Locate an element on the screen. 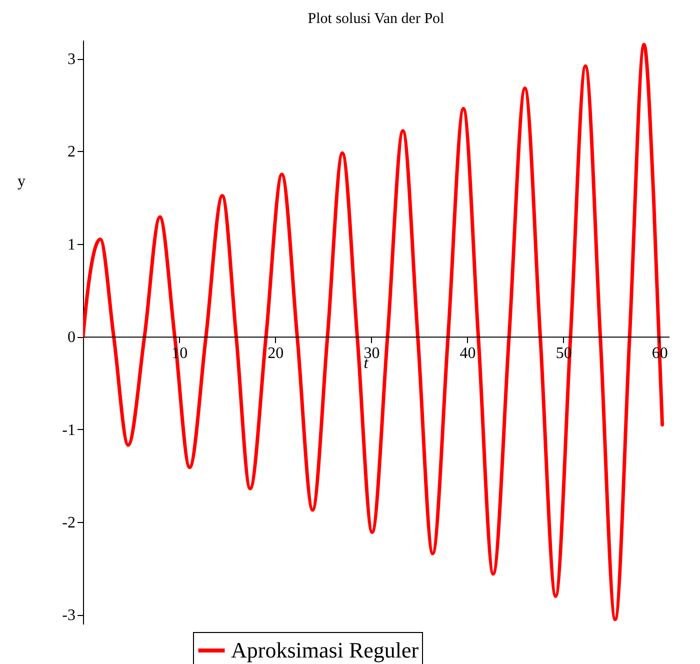 The height and width of the screenshot is (664, 700). y-tick-label: 1 is located at coordinates (72, 245).